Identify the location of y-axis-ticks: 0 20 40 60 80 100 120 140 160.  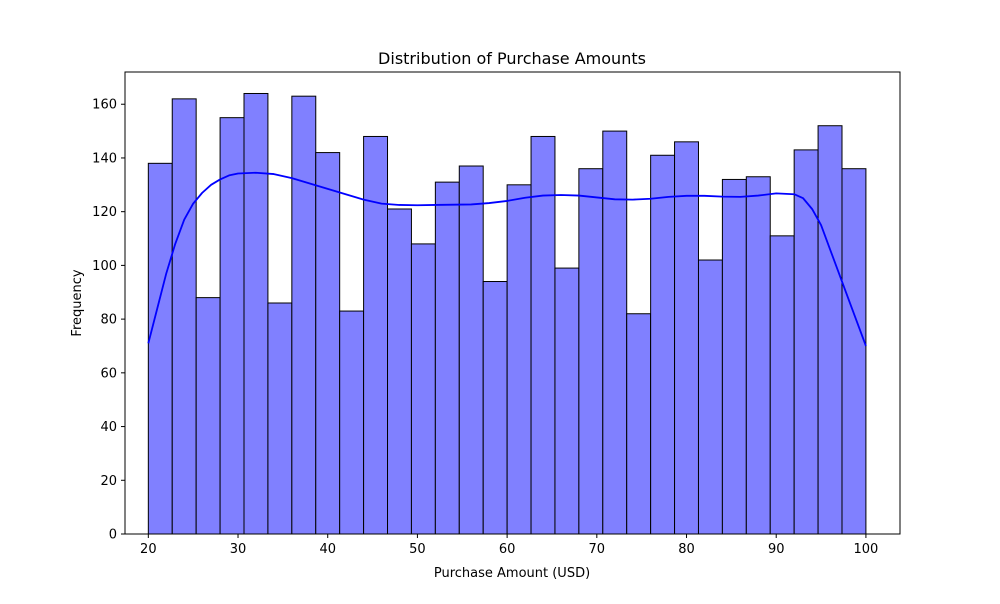
(108, 320).